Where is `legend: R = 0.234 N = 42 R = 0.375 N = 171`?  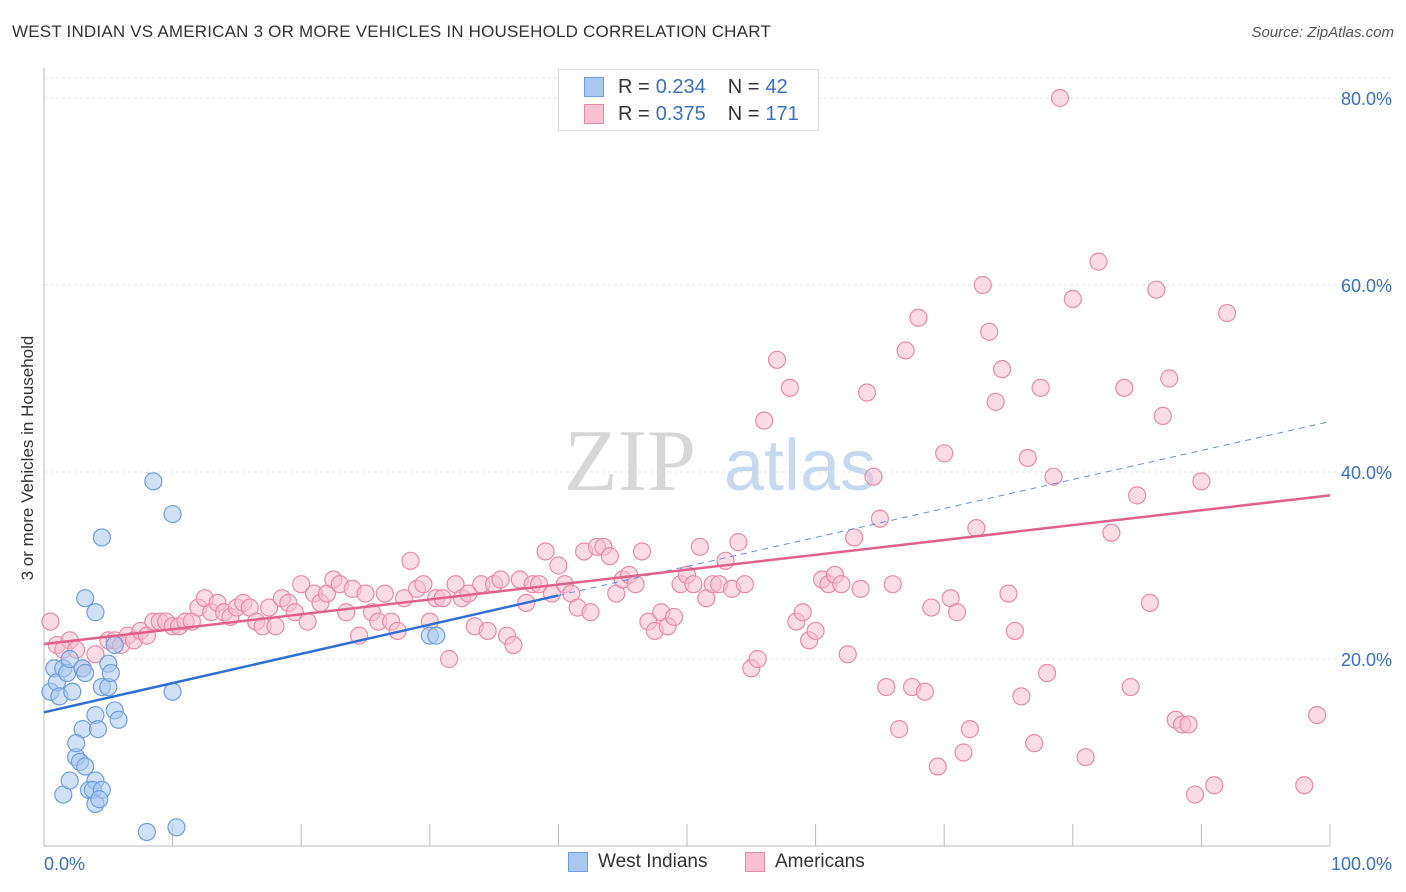
legend: R = 0.234 N = 42 R = 0.375 N = 171 is located at coordinates (688, 100).